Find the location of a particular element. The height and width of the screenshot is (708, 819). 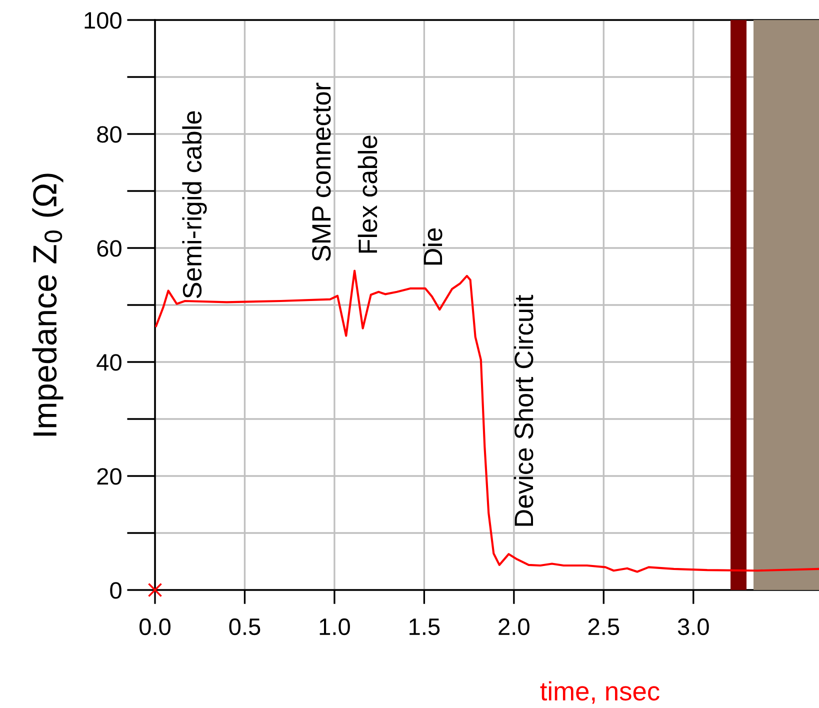

y-tick-label: 100 is located at coordinates (103, 20).